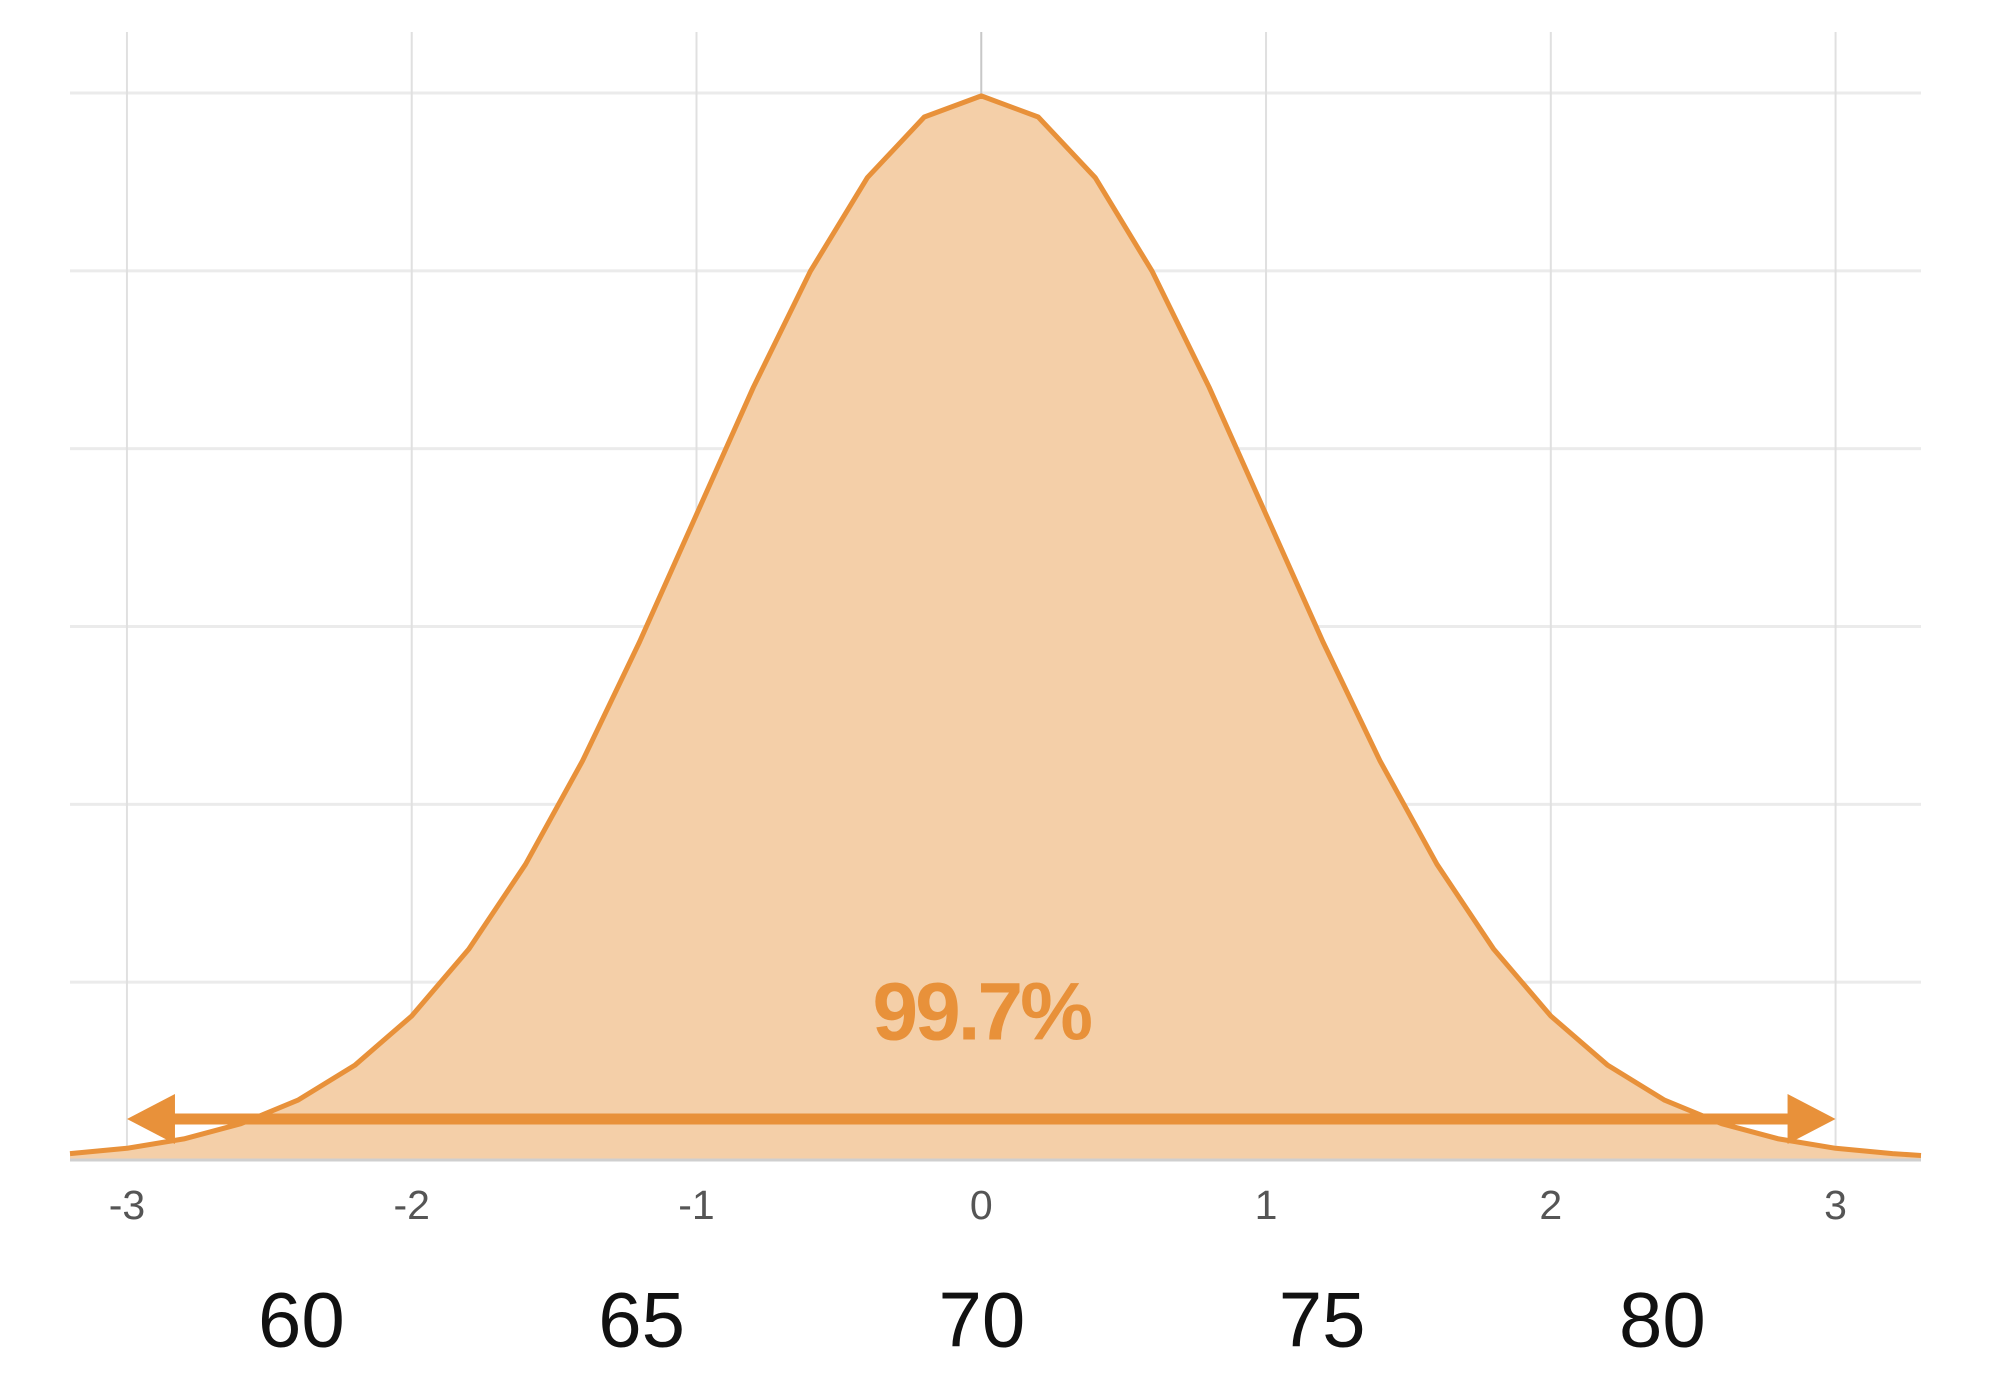  What do you see at coordinates (1835, 1205) in the screenshot?
I see `x-tick-label: 3` at bounding box center [1835, 1205].